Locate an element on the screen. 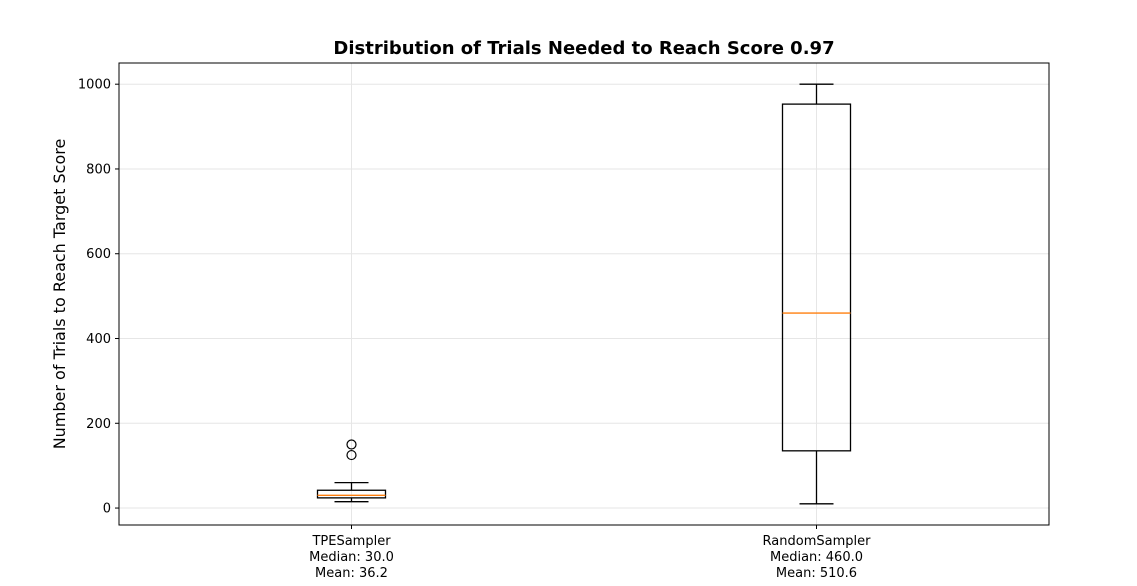  y-tick-label: 400 is located at coordinates (98, 339).